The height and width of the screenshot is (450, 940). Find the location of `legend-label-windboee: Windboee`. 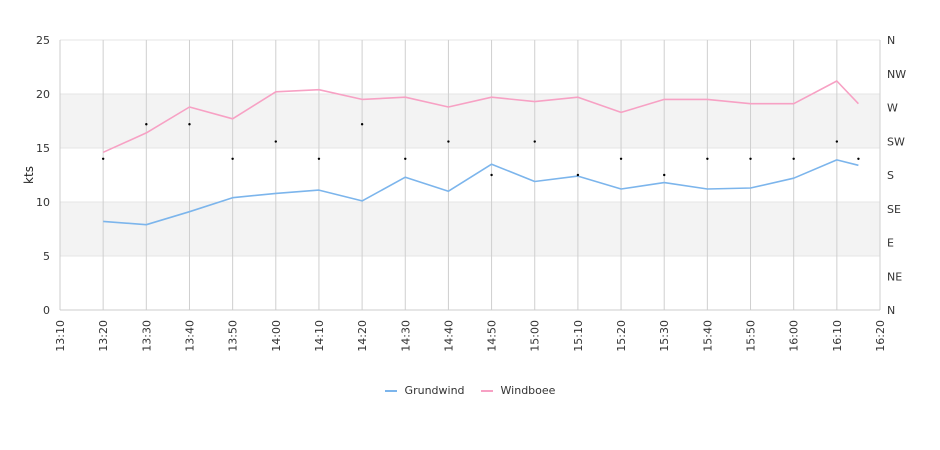

legend-label-windboee: Windboee is located at coordinates (528, 390).